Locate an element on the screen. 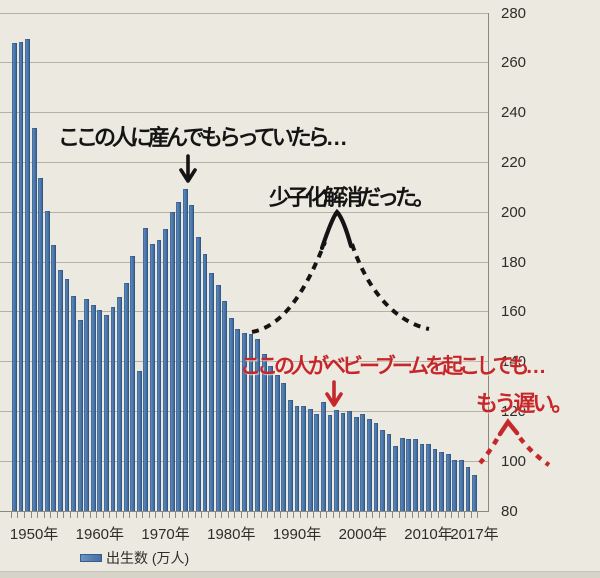 The width and height of the screenshot is (600, 578). bar-1994 is located at coordinates (323, 456).